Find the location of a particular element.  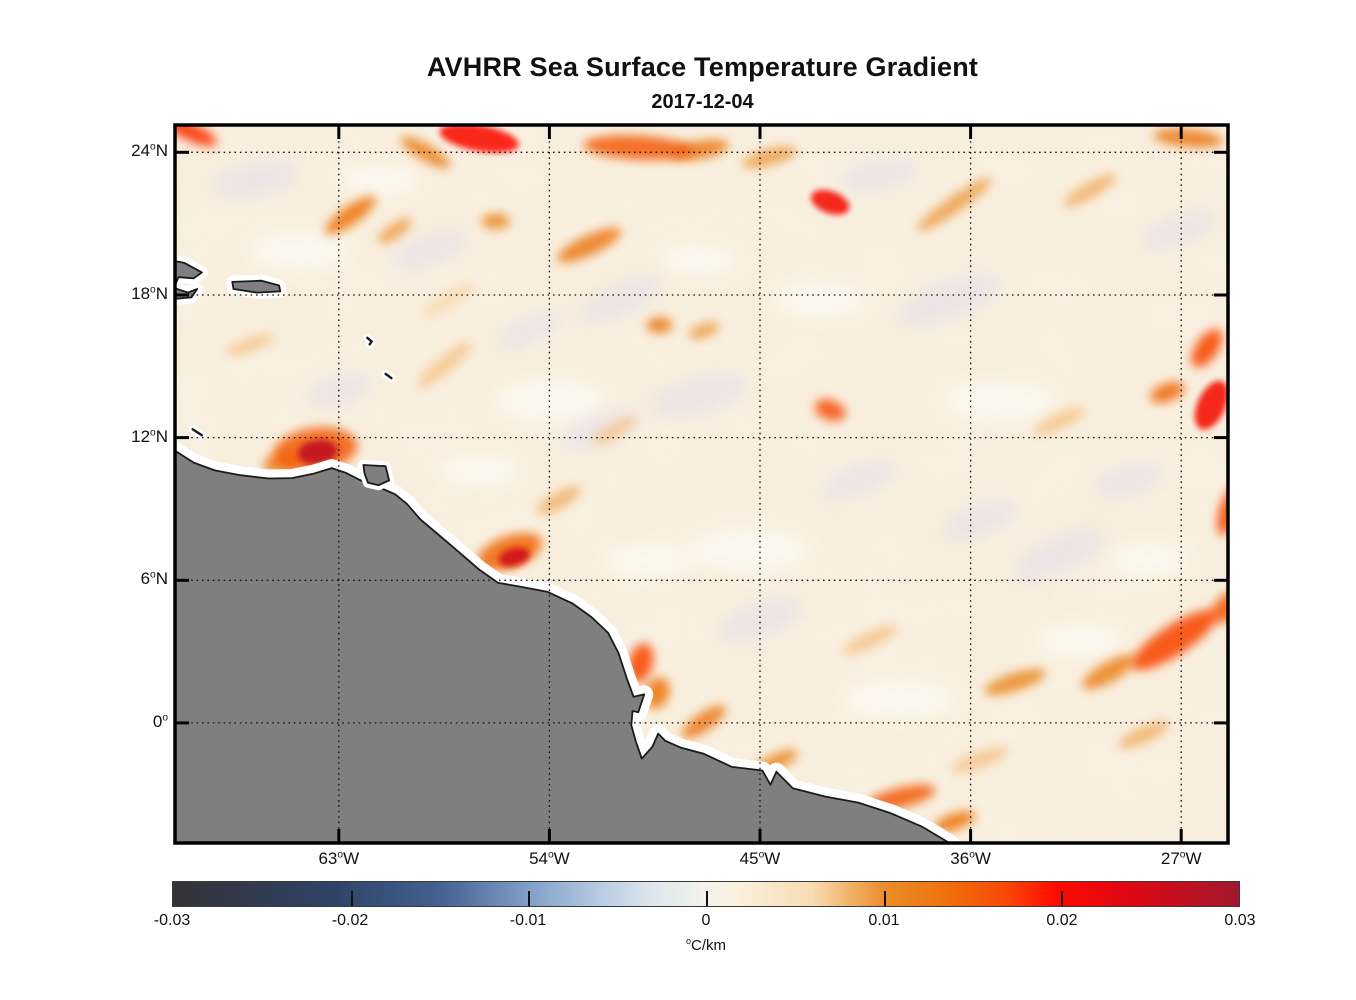

land-puerto-rico is located at coordinates (256, 286).